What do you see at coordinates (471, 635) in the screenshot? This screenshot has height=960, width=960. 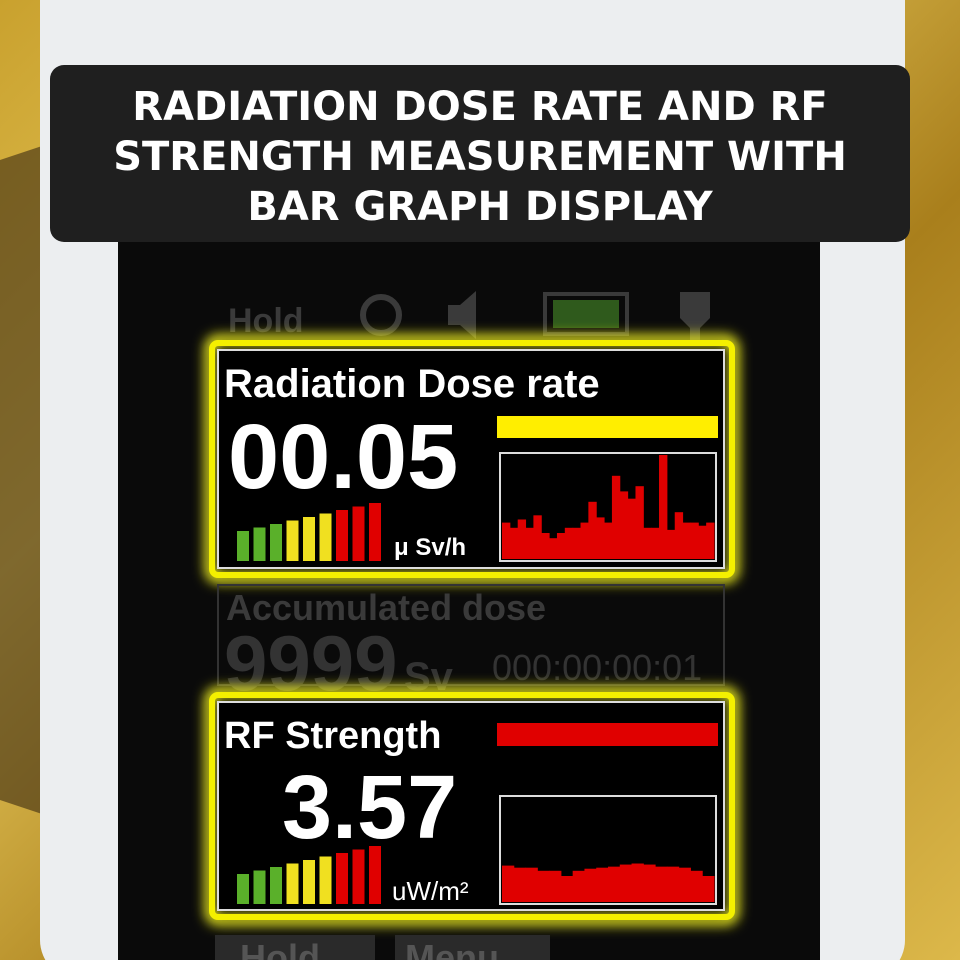 I see `accumulated-panel` at bounding box center [471, 635].